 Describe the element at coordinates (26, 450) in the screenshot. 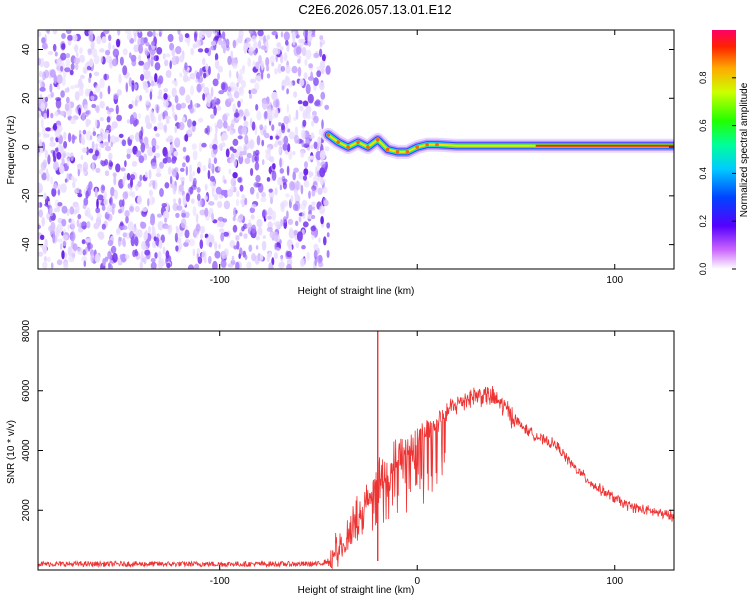

I see `y-tick-label: 4000` at that location.